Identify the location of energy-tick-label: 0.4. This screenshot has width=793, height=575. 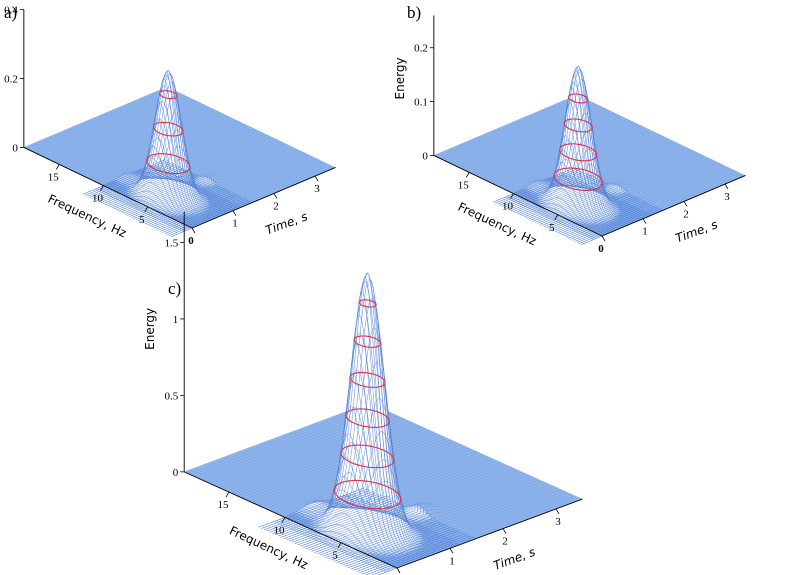
(11, 10).